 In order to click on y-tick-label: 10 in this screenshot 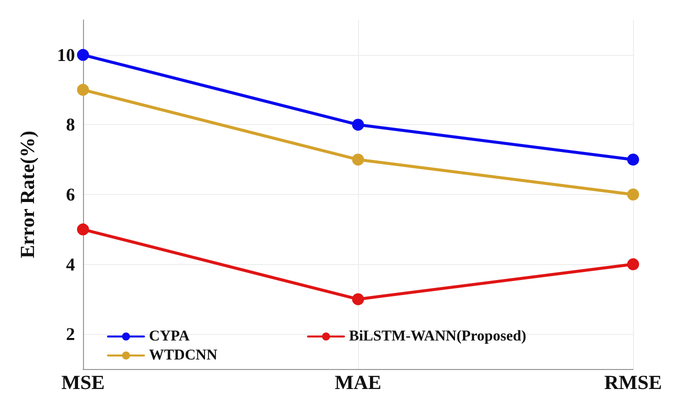, I will do `click(66, 54)`.